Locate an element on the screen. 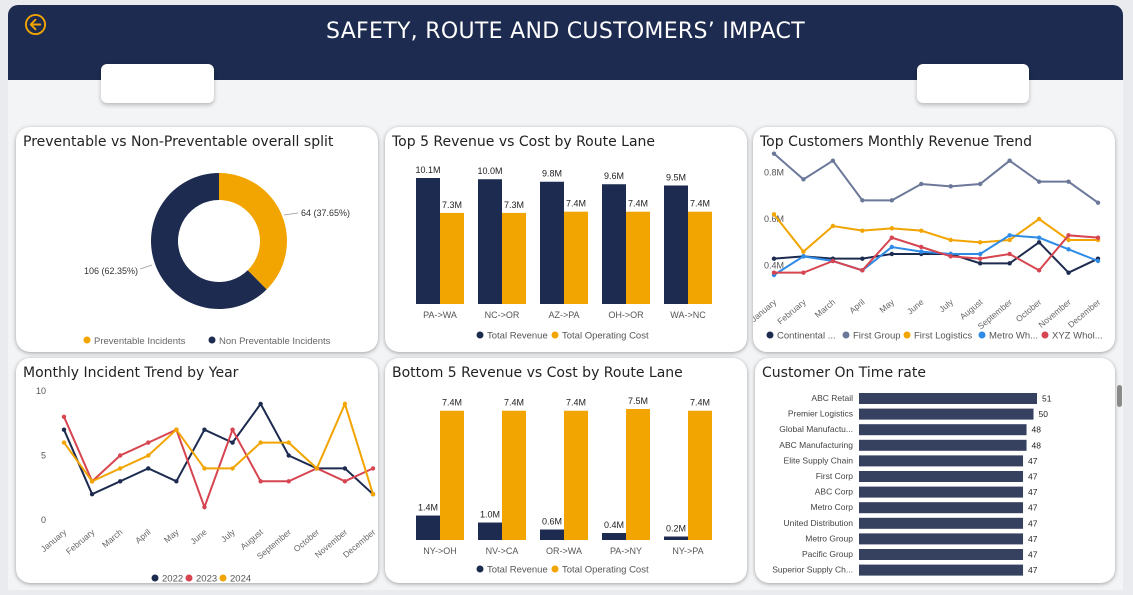 The image size is (1133, 595). scrollbar-thumb is located at coordinates (1119, 396).